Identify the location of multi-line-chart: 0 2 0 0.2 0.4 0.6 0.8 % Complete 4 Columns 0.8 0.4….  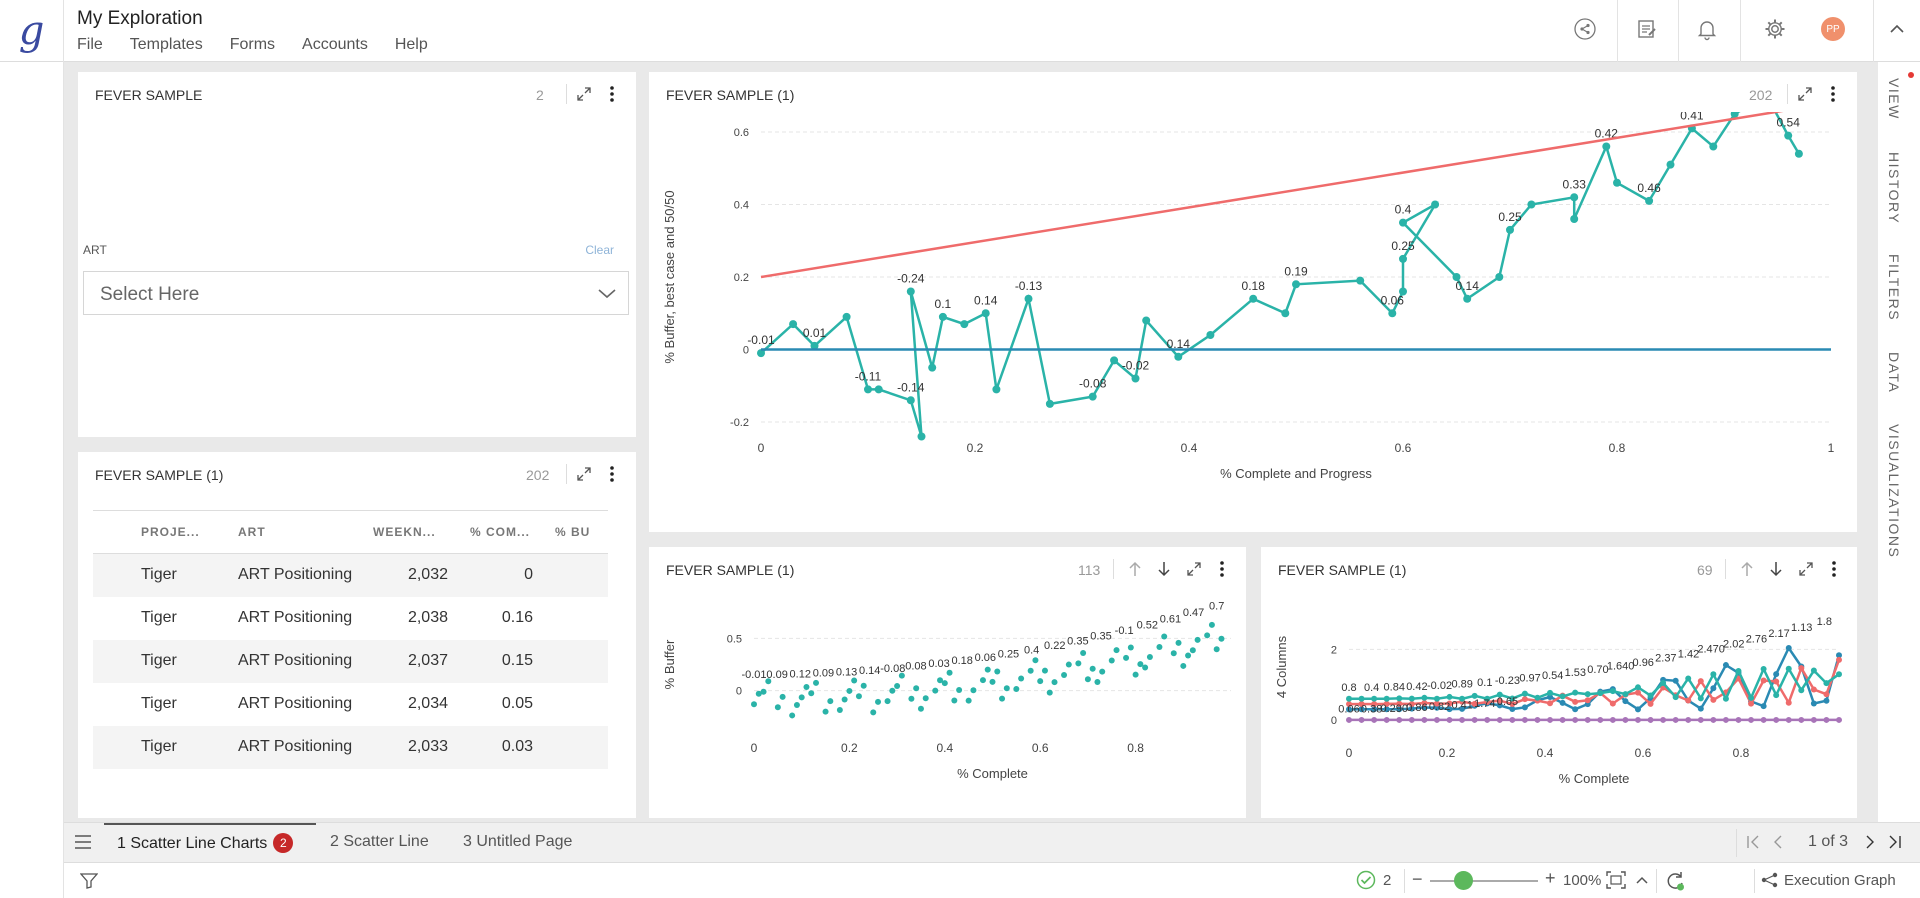
(1559, 702).